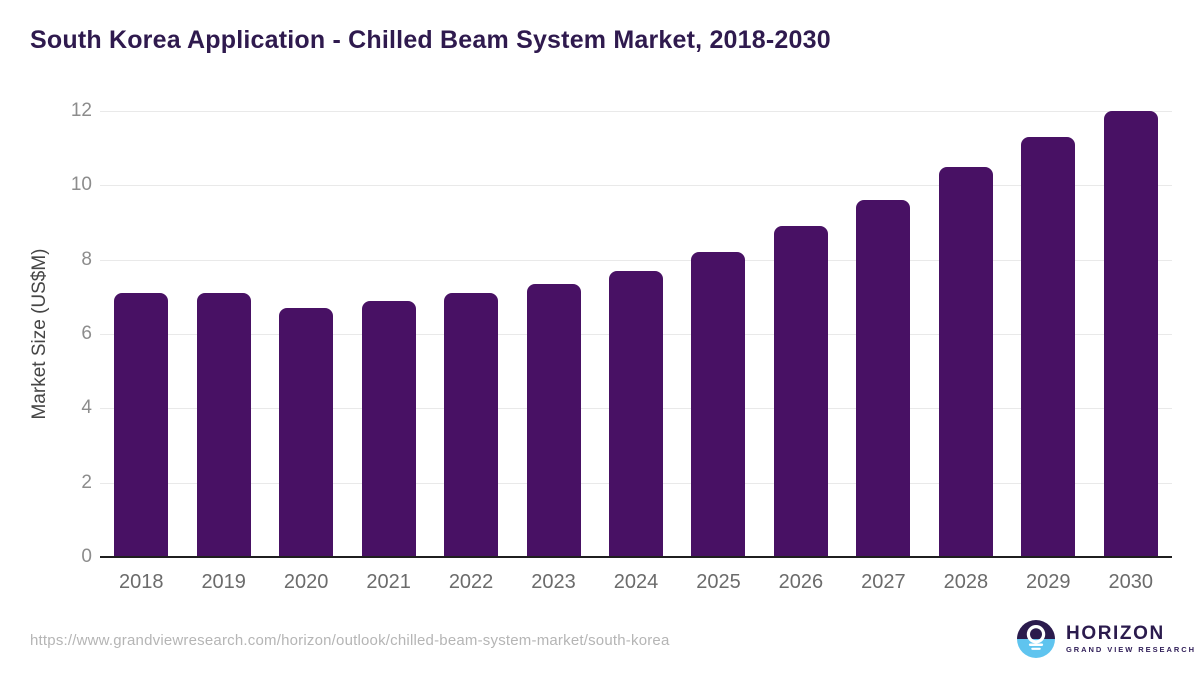  Describe the element at coordinates (1036, 639) in the screenshot. I see `horizon-sun-icon` at that location.